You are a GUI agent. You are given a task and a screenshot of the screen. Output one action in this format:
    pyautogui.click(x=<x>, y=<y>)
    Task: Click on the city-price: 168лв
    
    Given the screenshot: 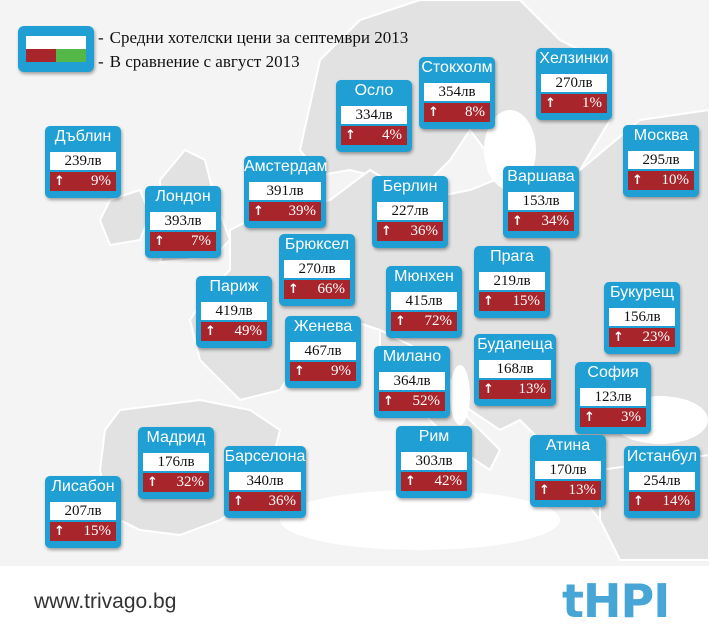 What is the action you would take?
    pyautogui.click(x=515, y=369)
    